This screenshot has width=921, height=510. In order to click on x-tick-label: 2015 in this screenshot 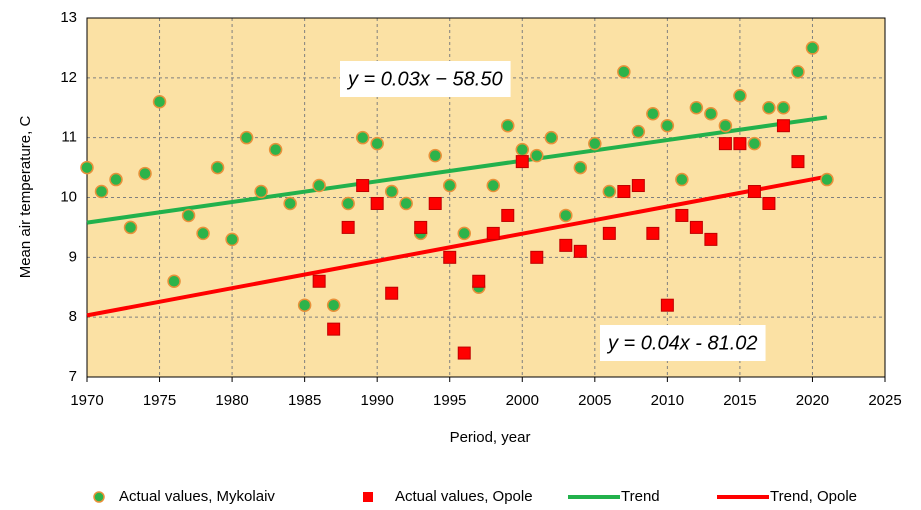, I will do `click(739, 400)`.